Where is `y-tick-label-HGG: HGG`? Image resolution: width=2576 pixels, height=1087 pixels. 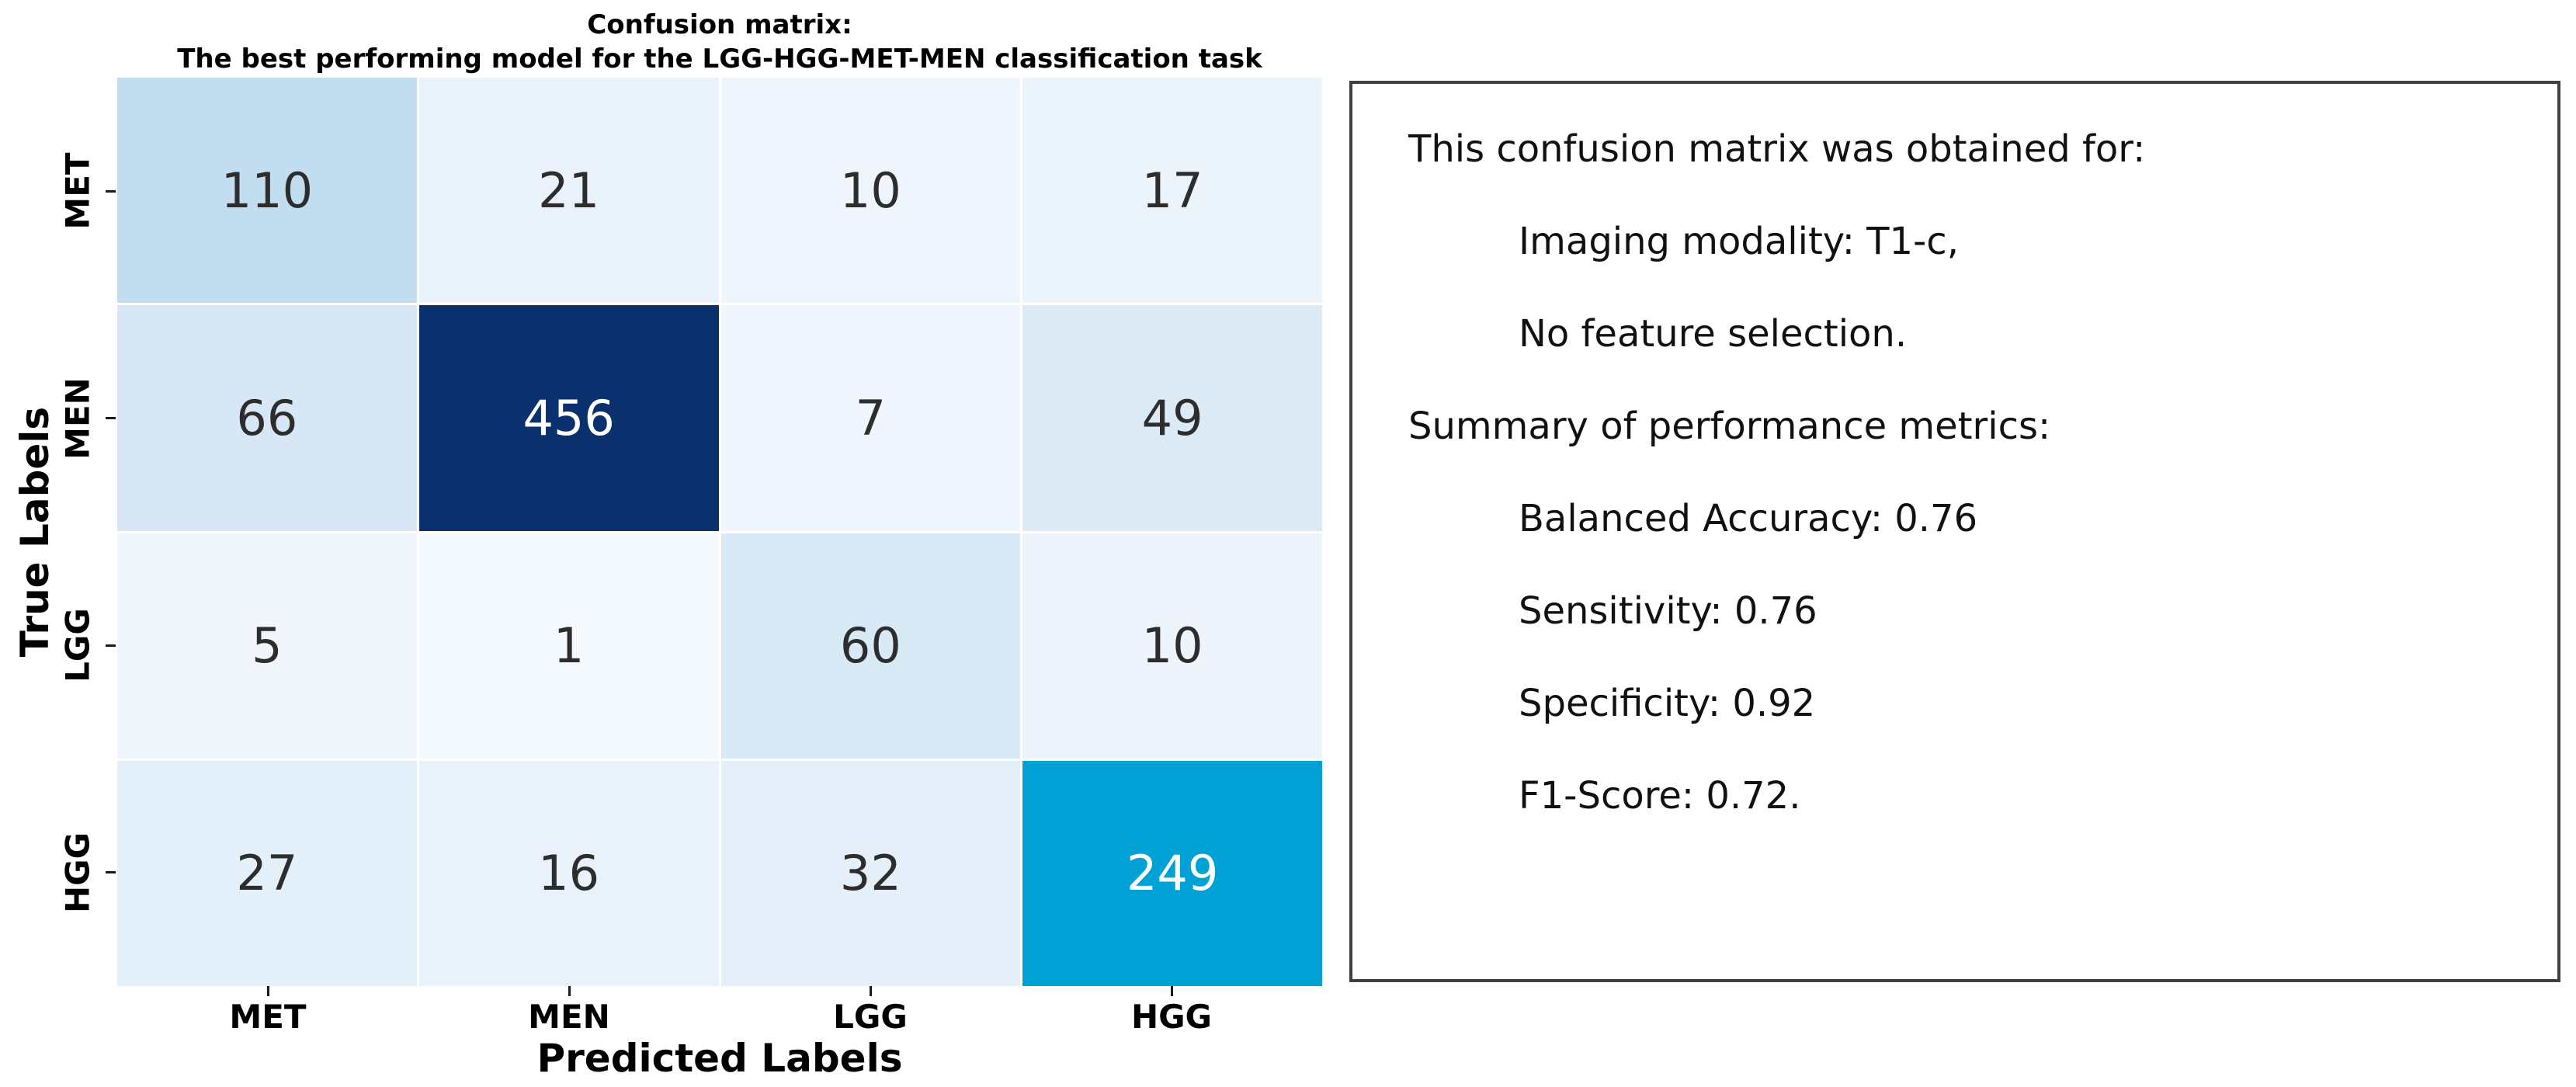 y-tick-label-HGG: HGG is located at coordinates (77, 873).